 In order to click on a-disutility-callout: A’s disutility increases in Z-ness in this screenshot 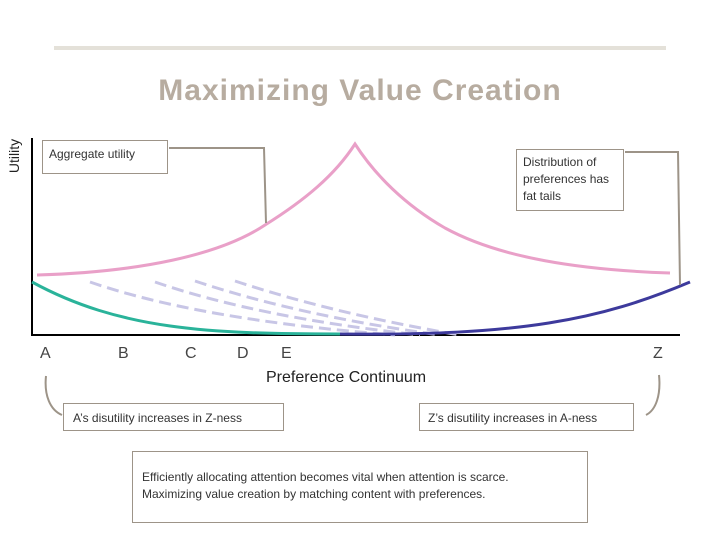, I will do `click(173, 417)`.